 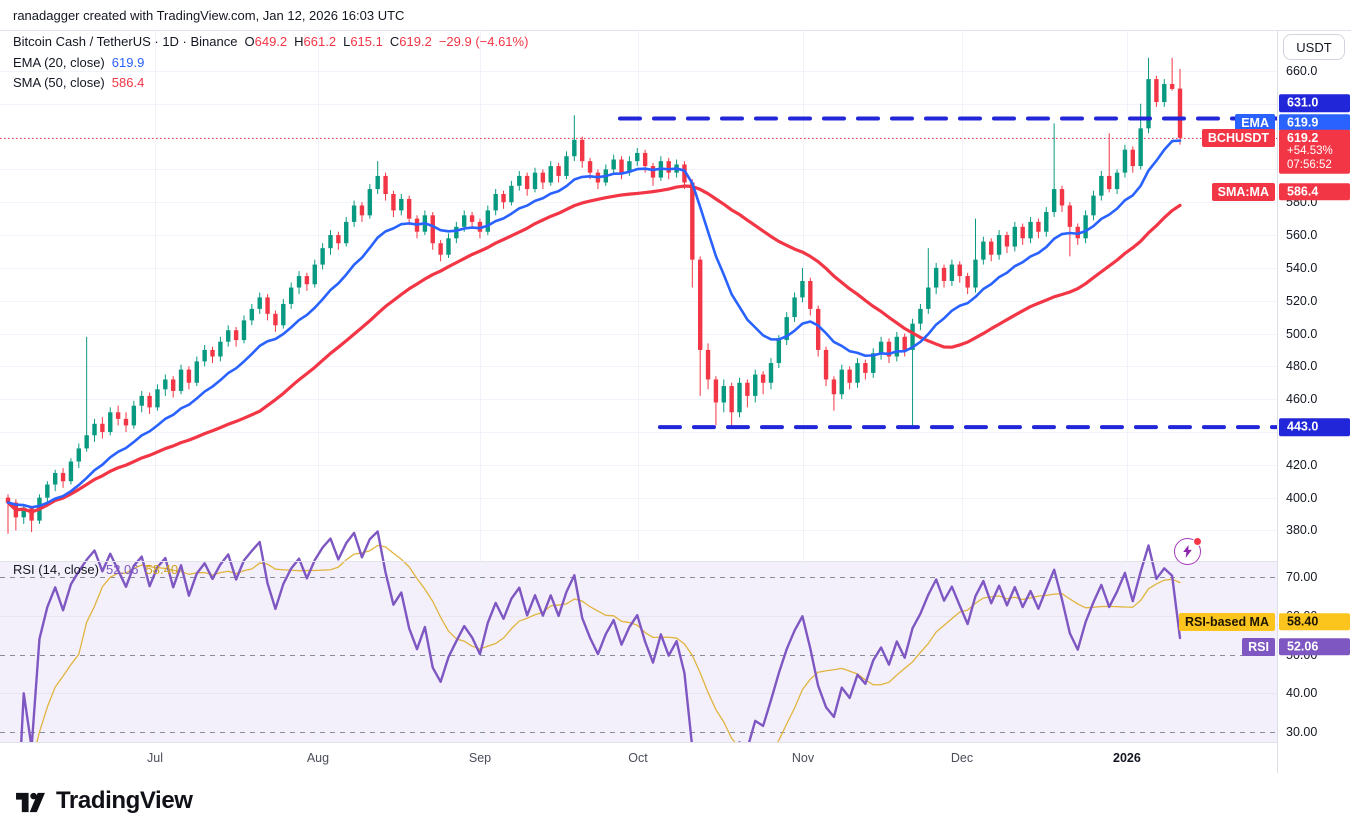 What do you see at coordinates (299, 41) in the screenshot?
I see `ohlc-high-key: H` at bounding box center [299, 41].